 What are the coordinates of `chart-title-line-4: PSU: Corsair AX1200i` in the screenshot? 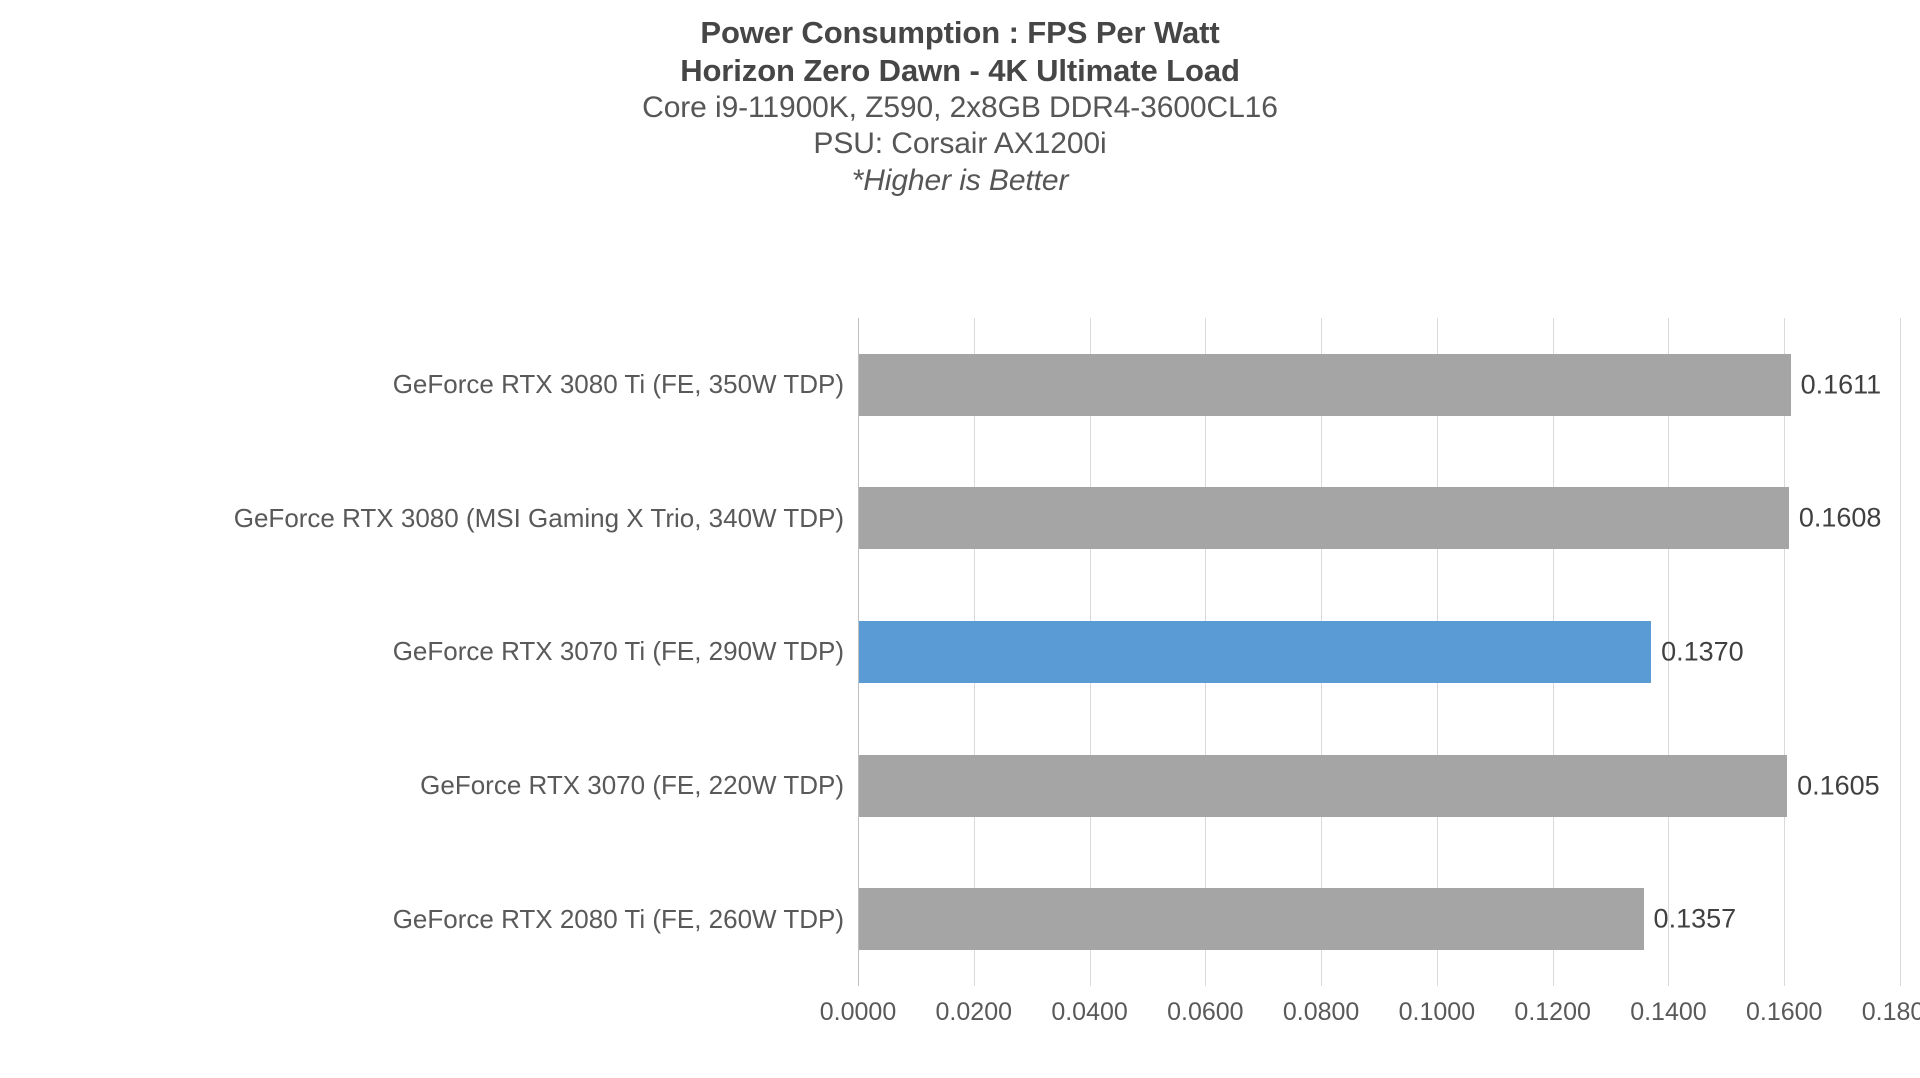 It's located at (960, 144).